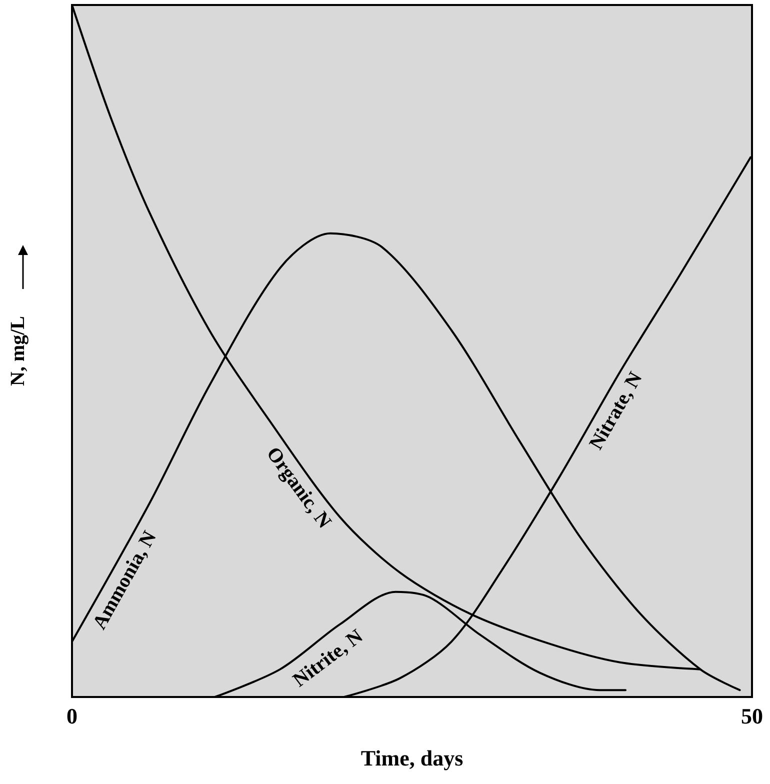  Describe the element at coordinates (18, 351) in the screenshot. I see `y-axis-title: N, mg/L` at that location.